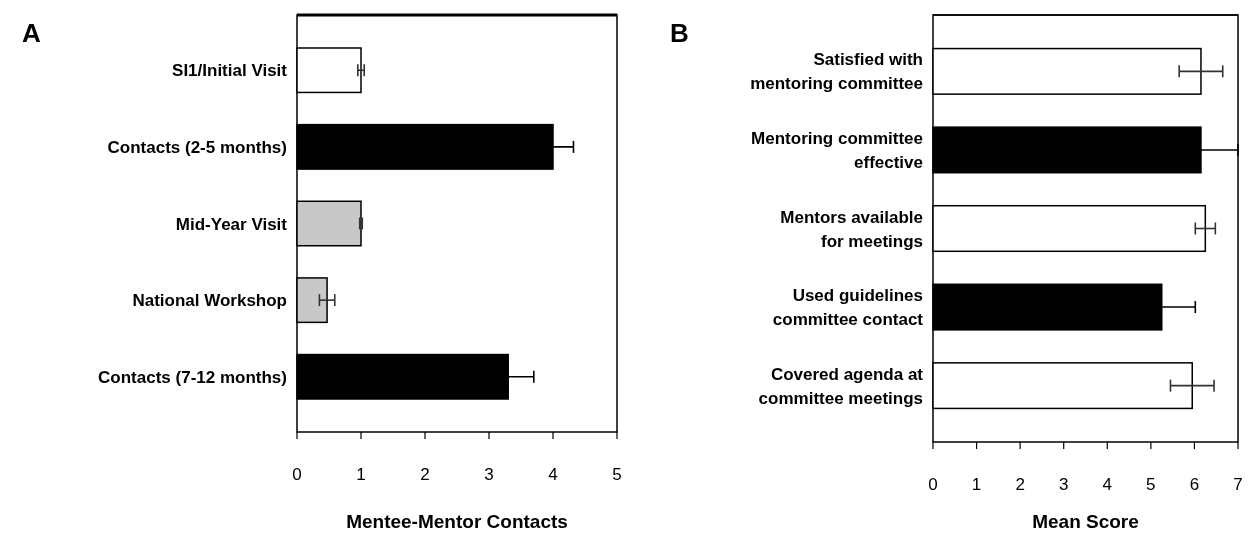  Describe the element at coordinates (1085, 521) in the screenshot. I see `x-axis-title: Mean Score` at that location.